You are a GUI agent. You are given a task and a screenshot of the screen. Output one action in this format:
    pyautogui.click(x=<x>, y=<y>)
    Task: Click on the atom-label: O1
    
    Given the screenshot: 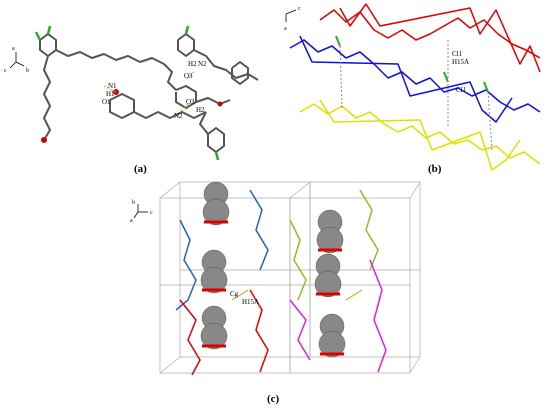 What is the action you would take?
    pyautogui.click(x=106, y=102)
    